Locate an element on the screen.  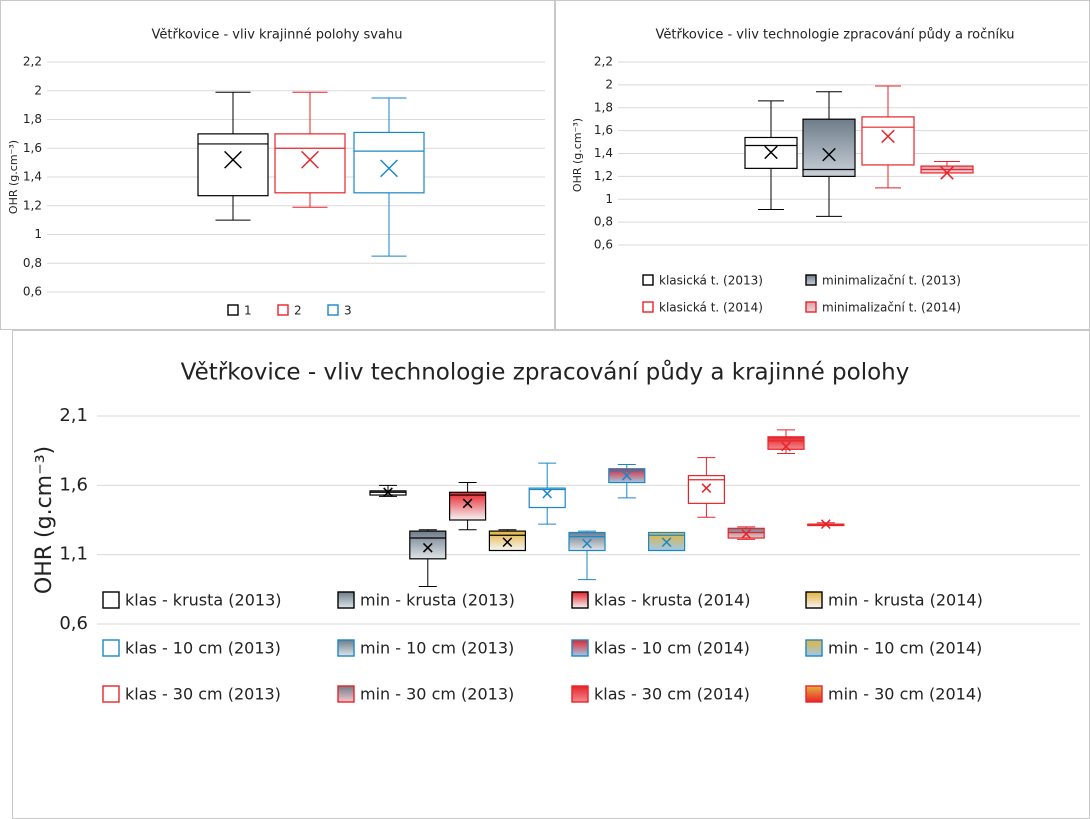
y-tick-label: 1,1 is located at coordinates (73, 554).